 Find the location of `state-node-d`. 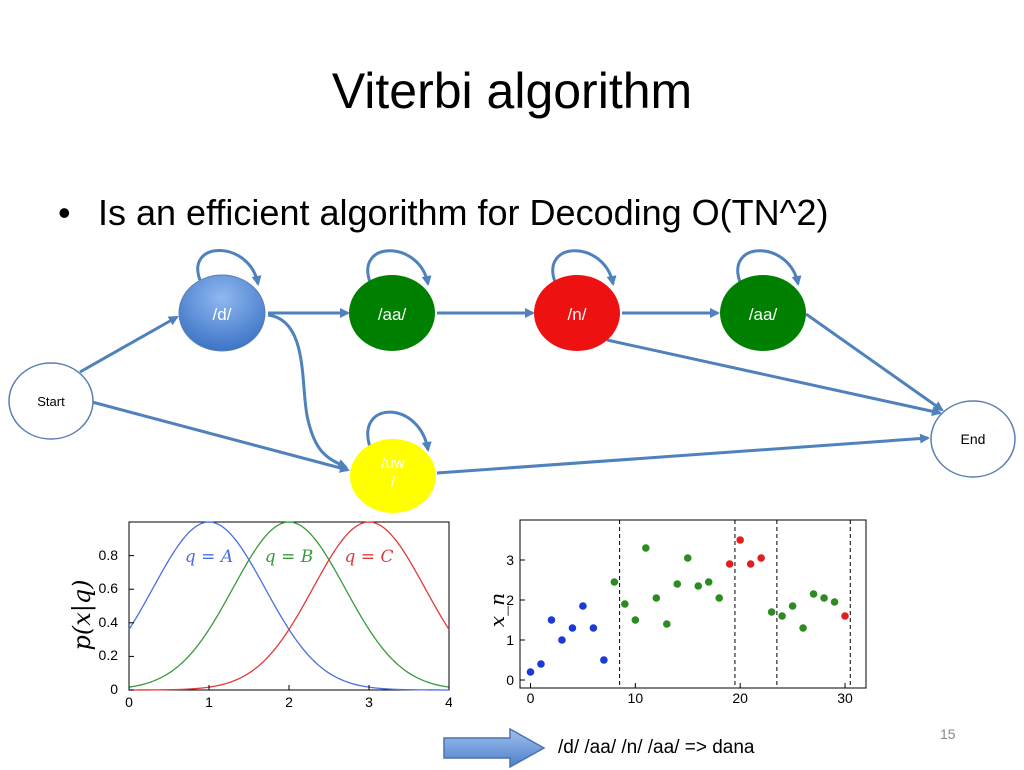

state-node-d is located at coordinates (222, 313).